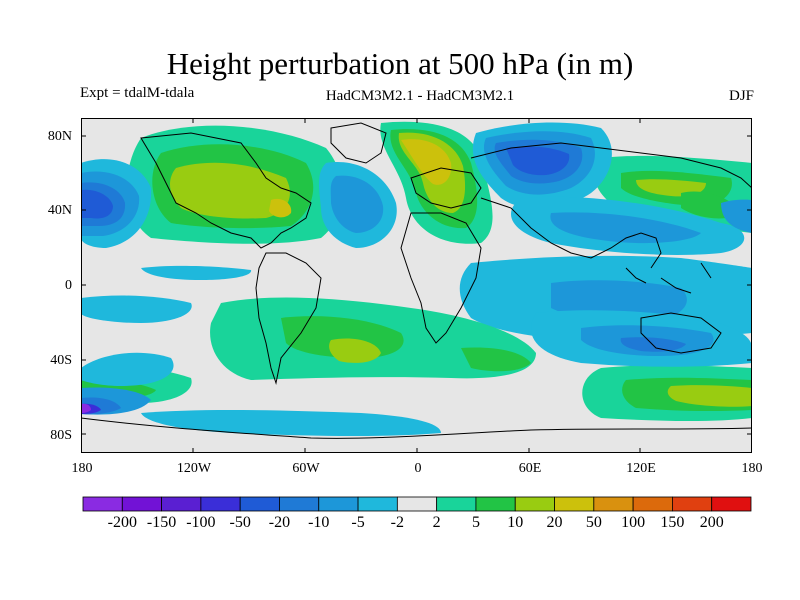 This screenshot has width=800, height=600. What do you see at coordinates (59, 136) in the screenshot?
I see `lat-label-80n: 80N` at bounding box center [59, 136].